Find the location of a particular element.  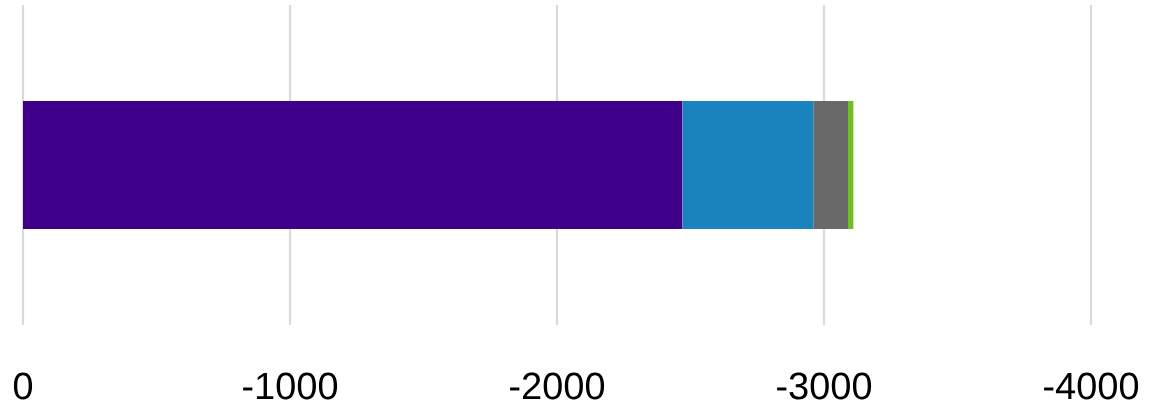

x-tick-label: -3000 is located at coordinates (824, 386).